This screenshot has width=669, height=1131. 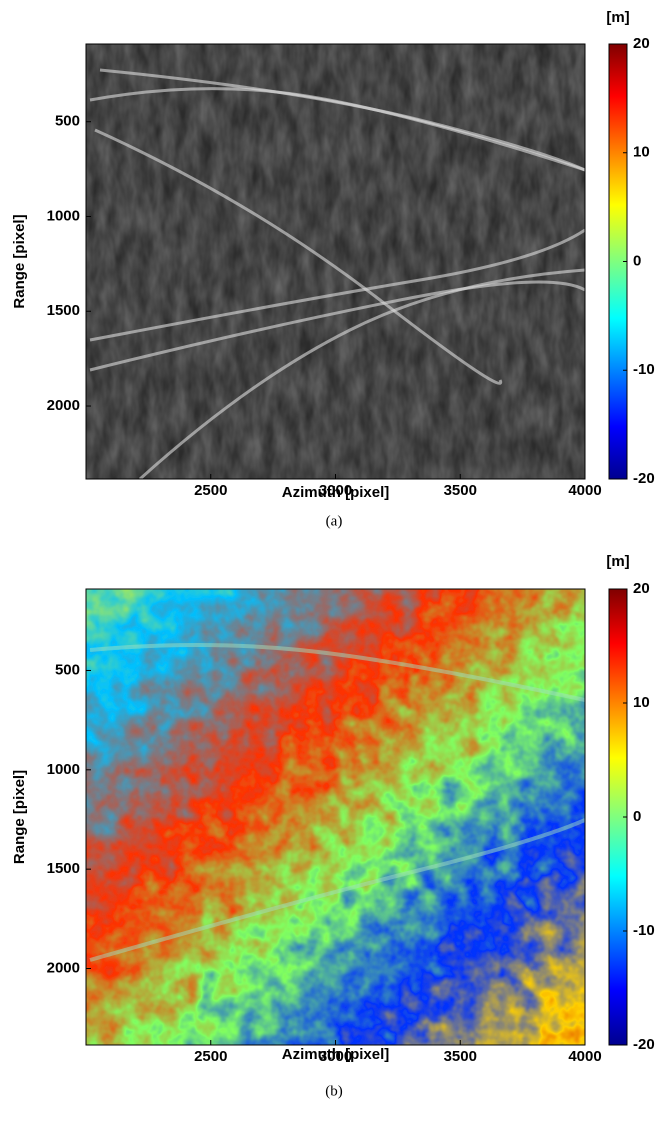 What do you see at coordinates (334, 521) in the screenshot?
I see `caption: (a)` at bounding box center [334, 521].